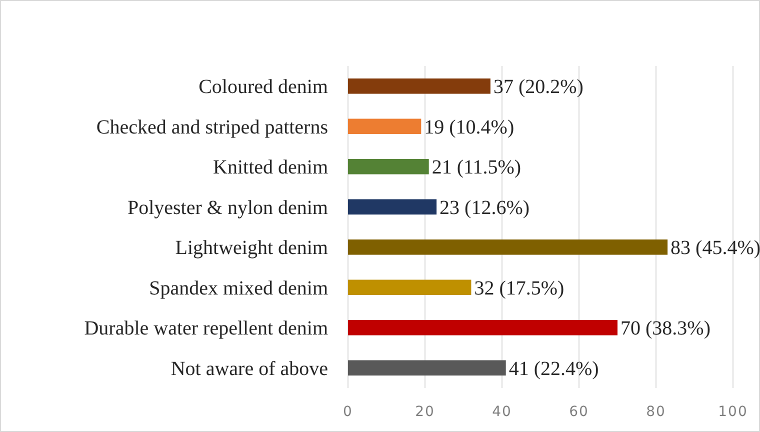  What do you see at coordinates (656, 412) in the screenshot?
I see `x-tick-label: 80` at bounding box center [656, 412].